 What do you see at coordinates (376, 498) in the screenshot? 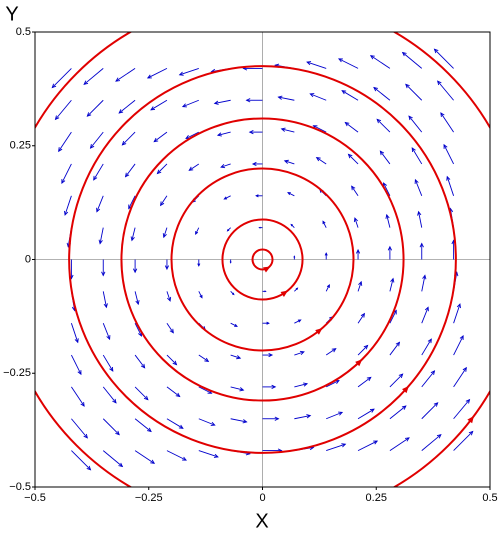
I see `x-tick-label: 0.25` at bounding box center [376, 498].